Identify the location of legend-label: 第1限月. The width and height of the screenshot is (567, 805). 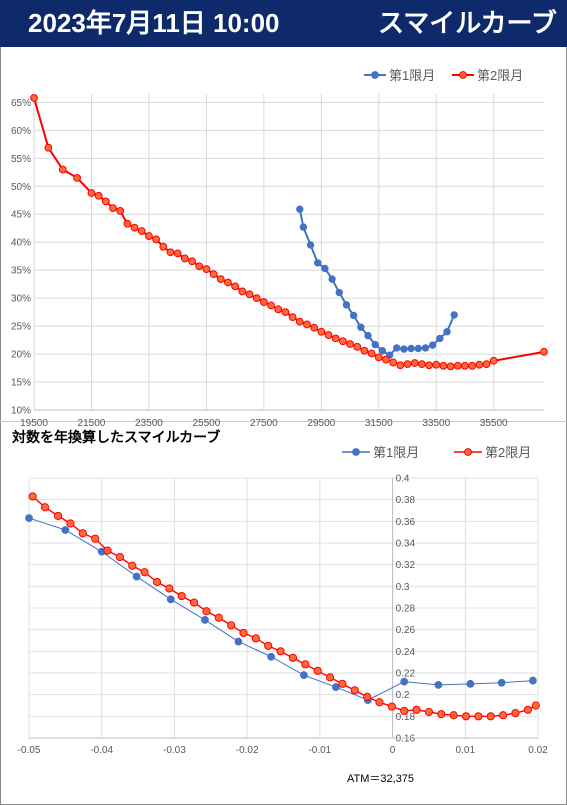
(396, 452).